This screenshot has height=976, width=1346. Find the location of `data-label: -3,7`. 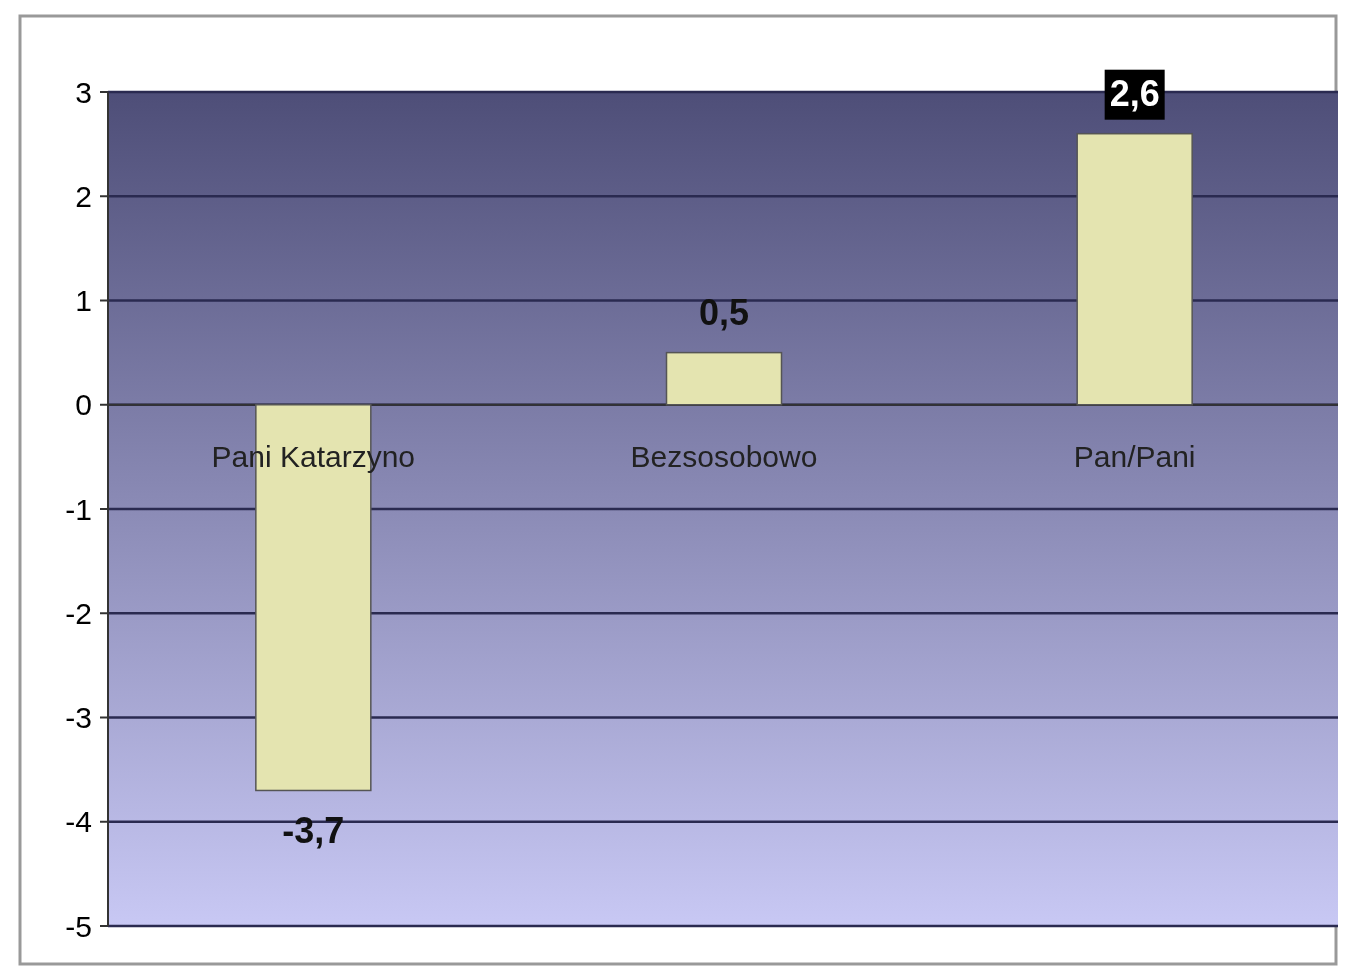

data-label: -3,7 is located at coordinates (313, 831).